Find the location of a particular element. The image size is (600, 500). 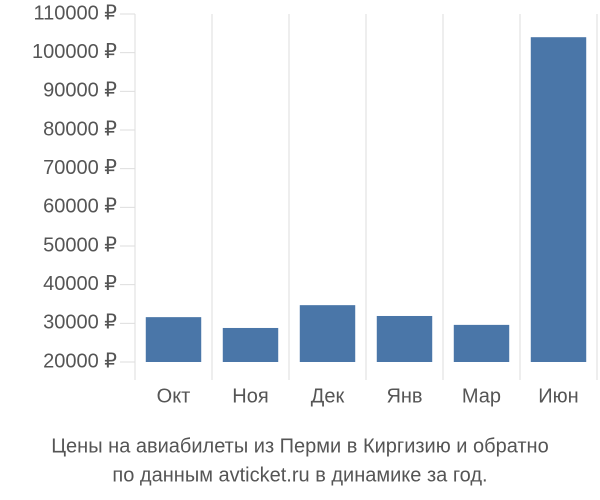

y-tick-label: 110000 ₽ is located at coordinates (75, 13).